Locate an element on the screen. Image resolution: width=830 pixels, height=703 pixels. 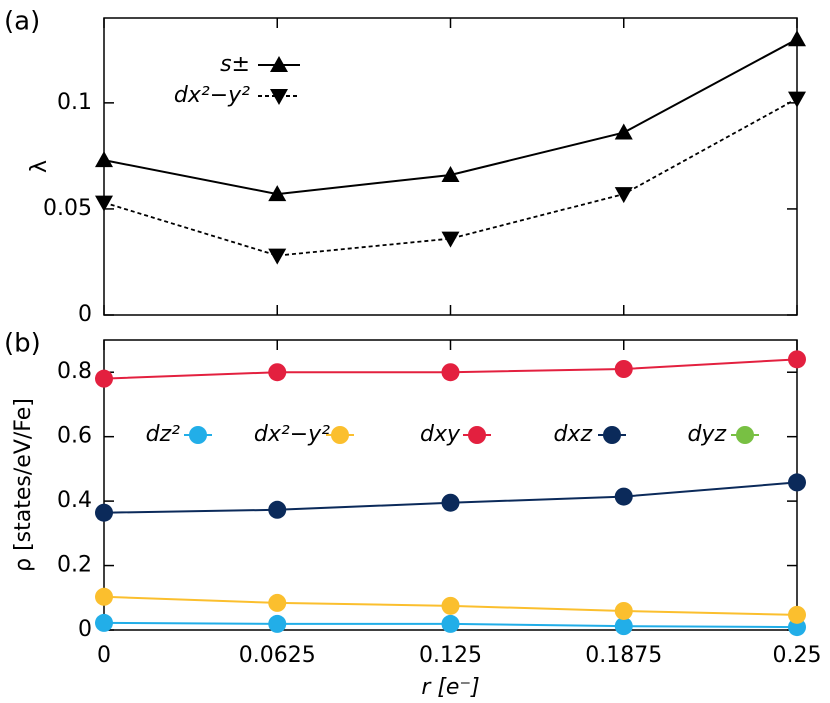
y-axis-label: ρ [states/eV/Fe] is located at coordinates (23, 485).